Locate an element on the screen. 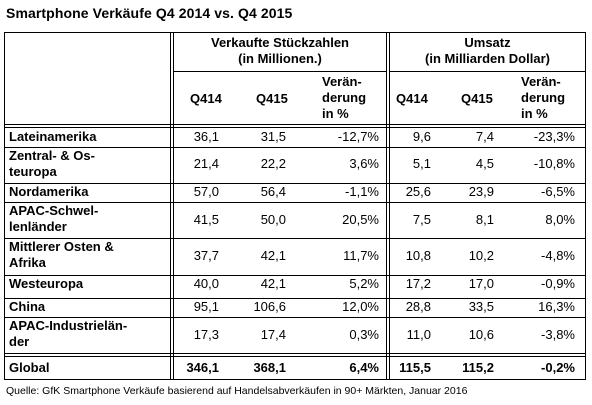  revenue-group-header-line2: (in Milliarden Dollar) is located at coordinates (487, 59).